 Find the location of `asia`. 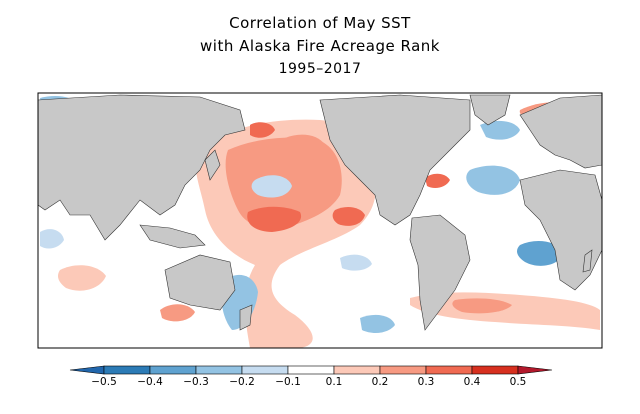

asia is located at coordinates (142, 167).